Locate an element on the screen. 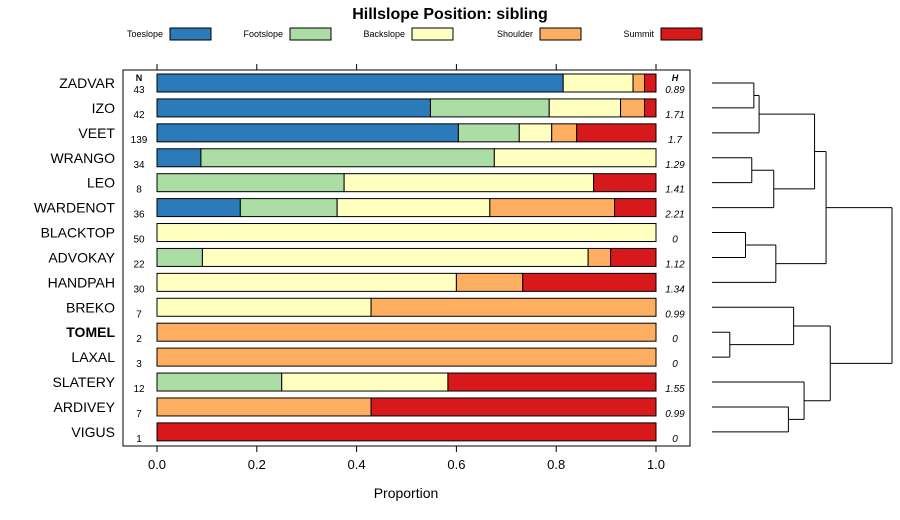  x-tick-label-2: 0.4 is located at coordinates (357, 464).